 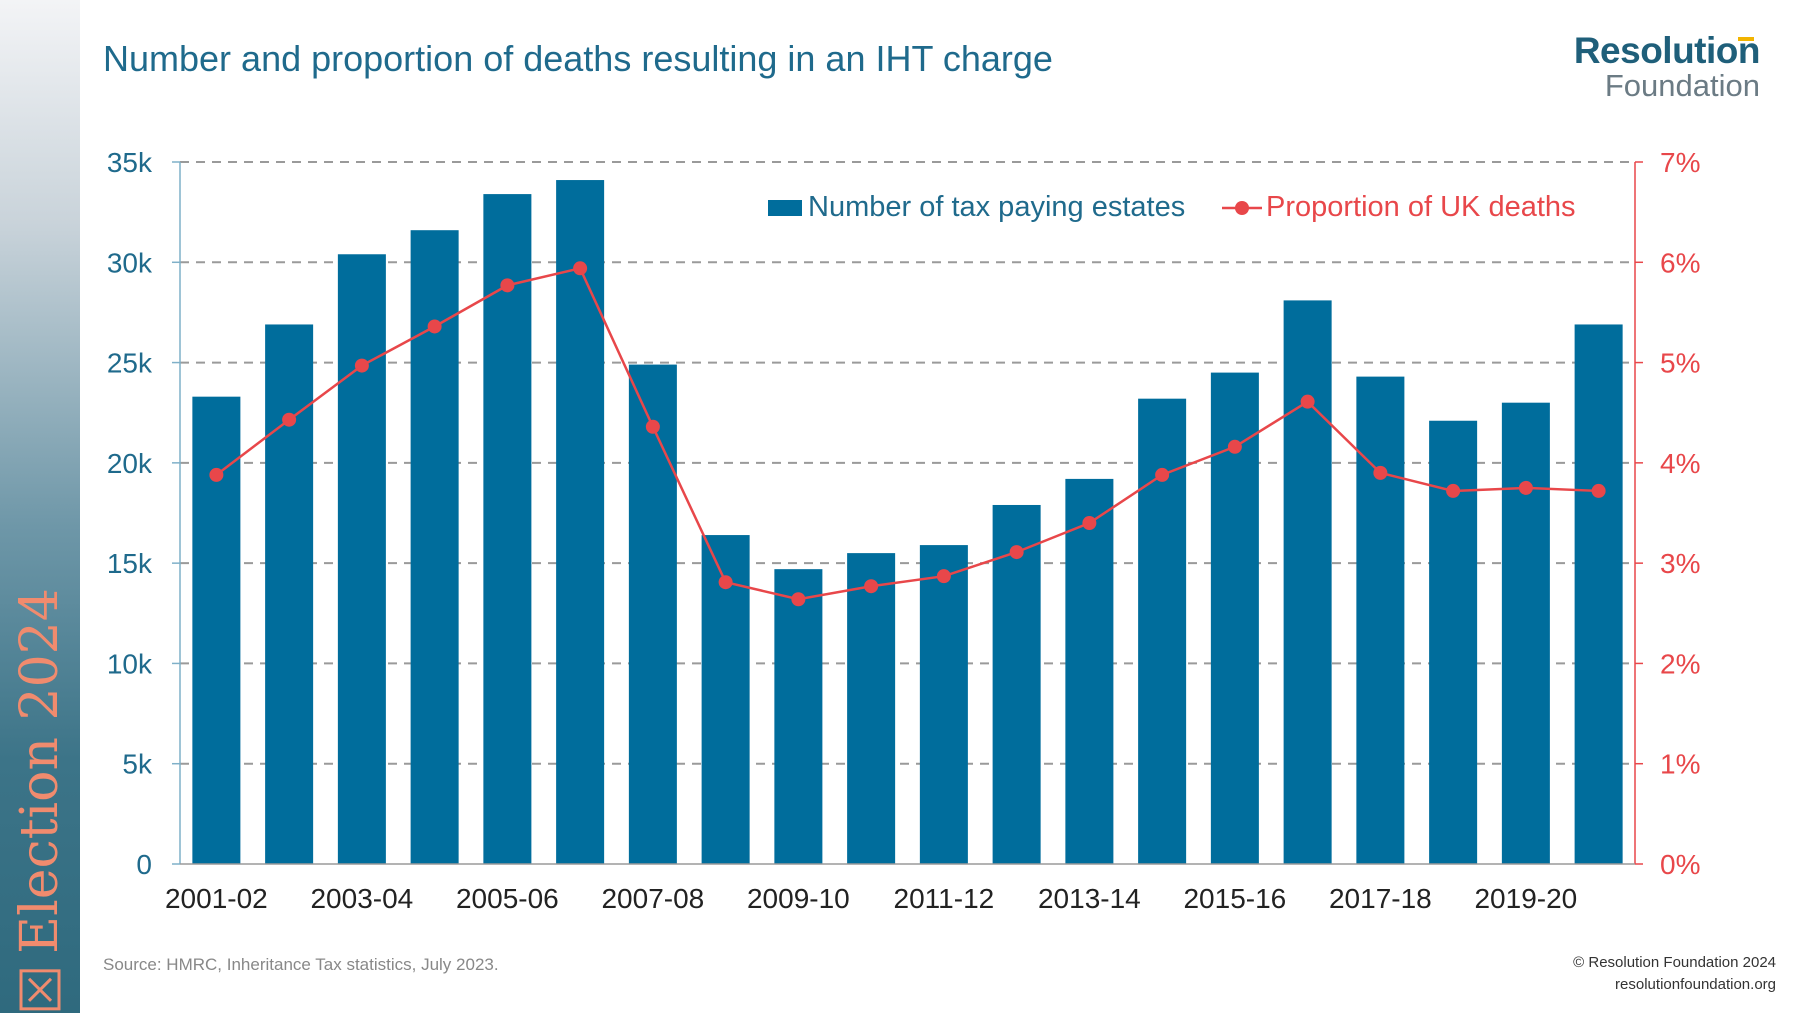 I want to click on x-tick-label: 2015-16, so click(x=1234, y=898).